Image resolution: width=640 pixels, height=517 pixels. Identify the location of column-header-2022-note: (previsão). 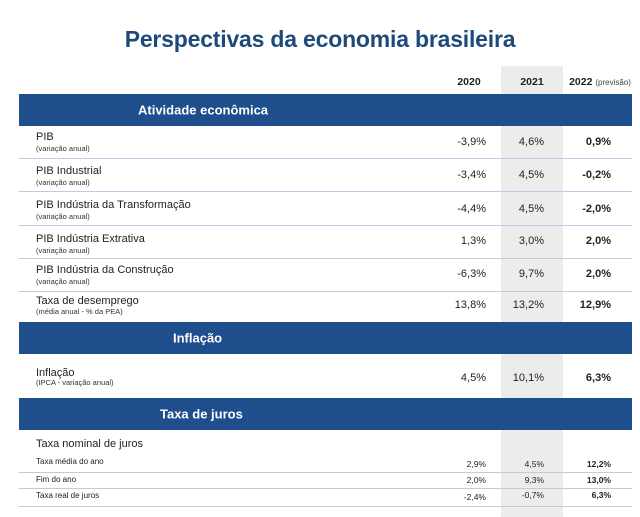
(613, 82).